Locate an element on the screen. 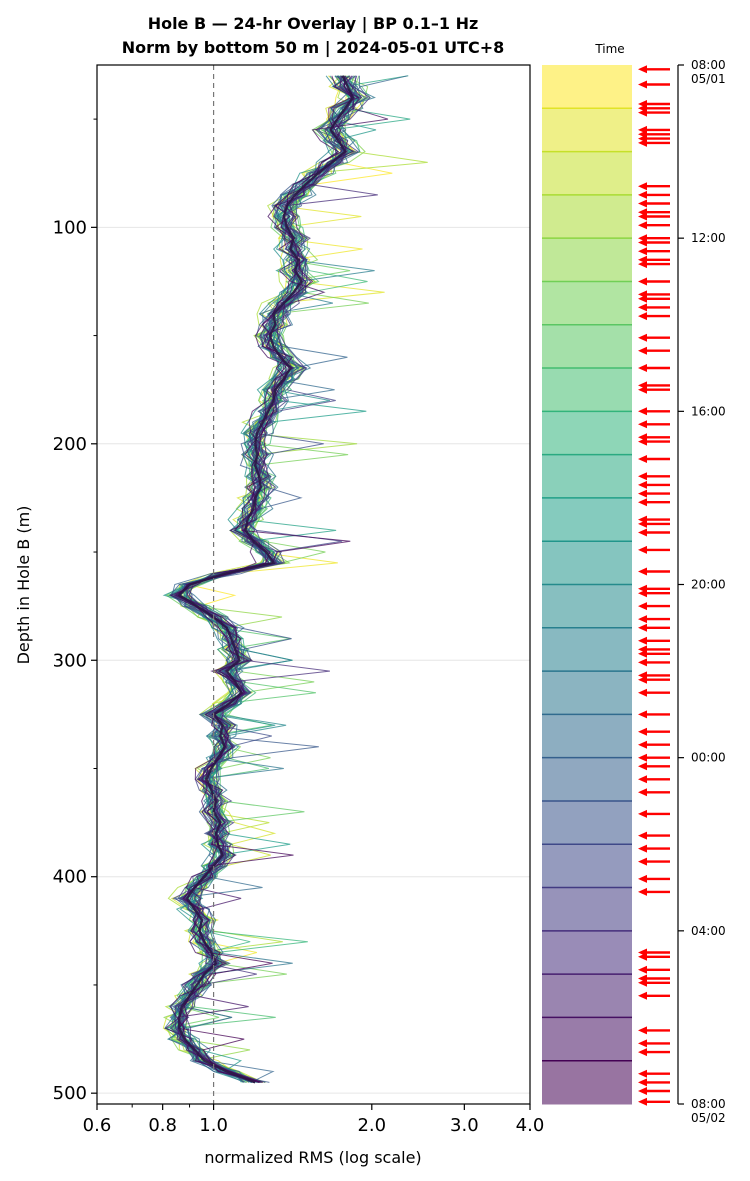 The width and height of the screenshot is (750, 1181). x-tick-label: 0.6 is located at coordinates (97, 1125).